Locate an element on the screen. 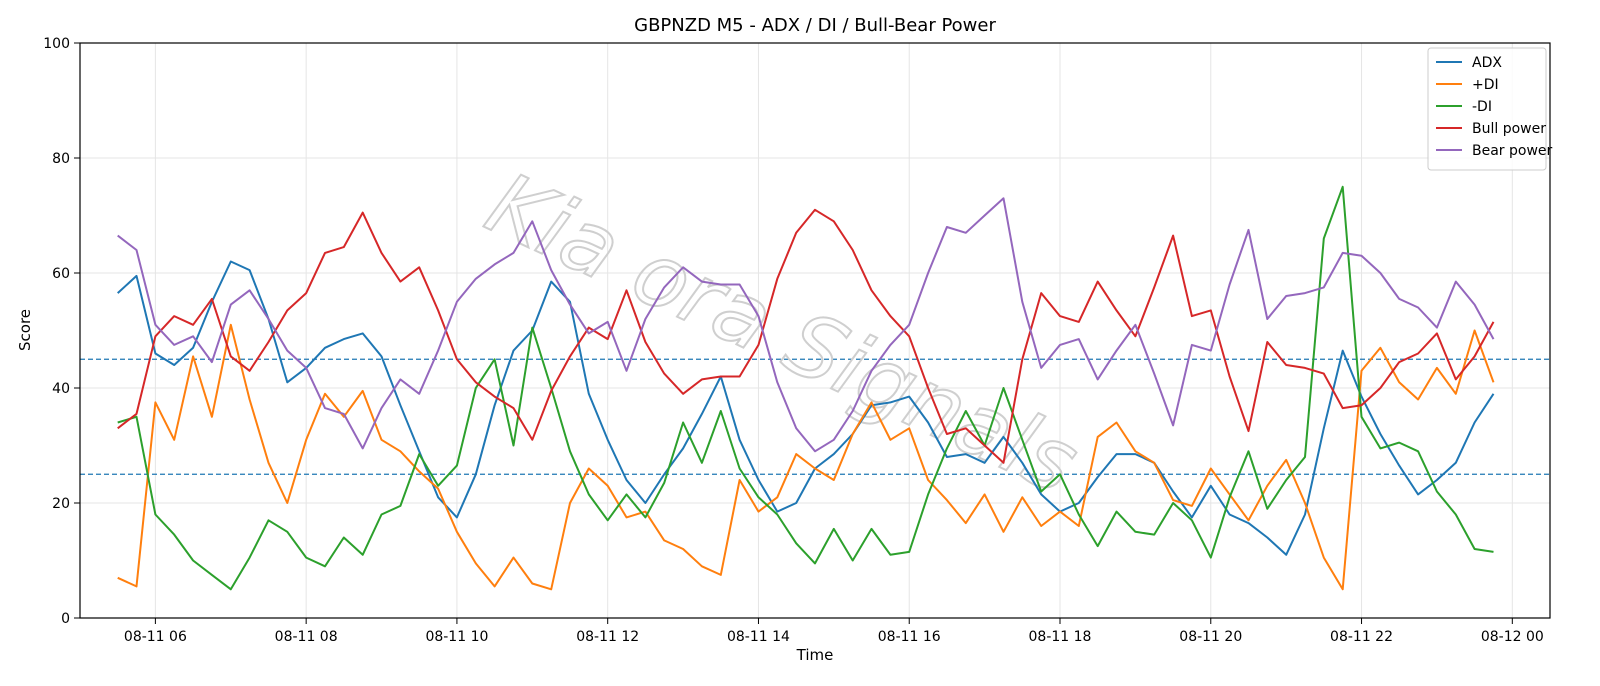 This screenshot has width=1600, height=686. x-tick-label: 08-11 06 is located at coordinates (155, 637).